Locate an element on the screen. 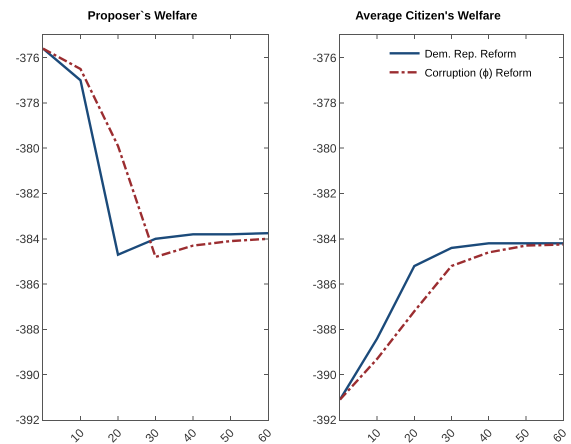 The image size is (571, 444). chart-title: Proposer`s Welfare is located at coordinates (143, 15).